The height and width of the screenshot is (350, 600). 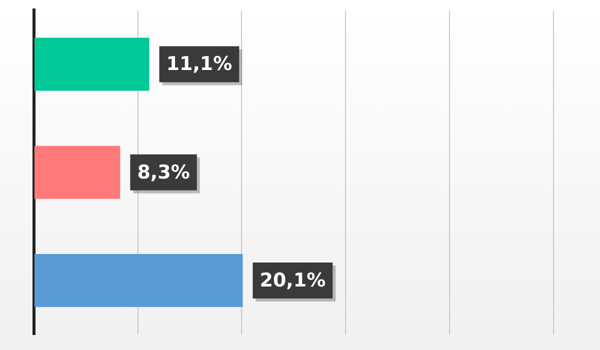 I want to click on data-label: 11,1%, so click(x=199, y=64).